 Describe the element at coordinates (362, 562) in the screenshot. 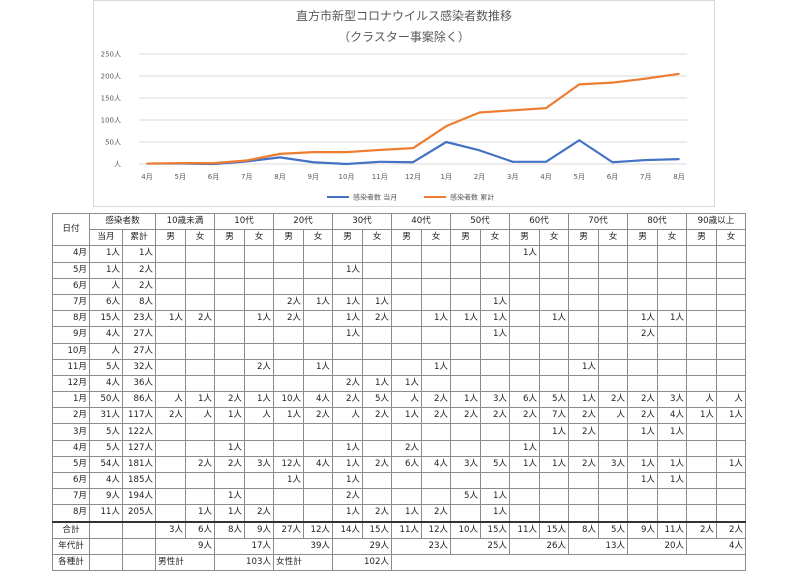

I see `female-total-value: 102人` at that location.